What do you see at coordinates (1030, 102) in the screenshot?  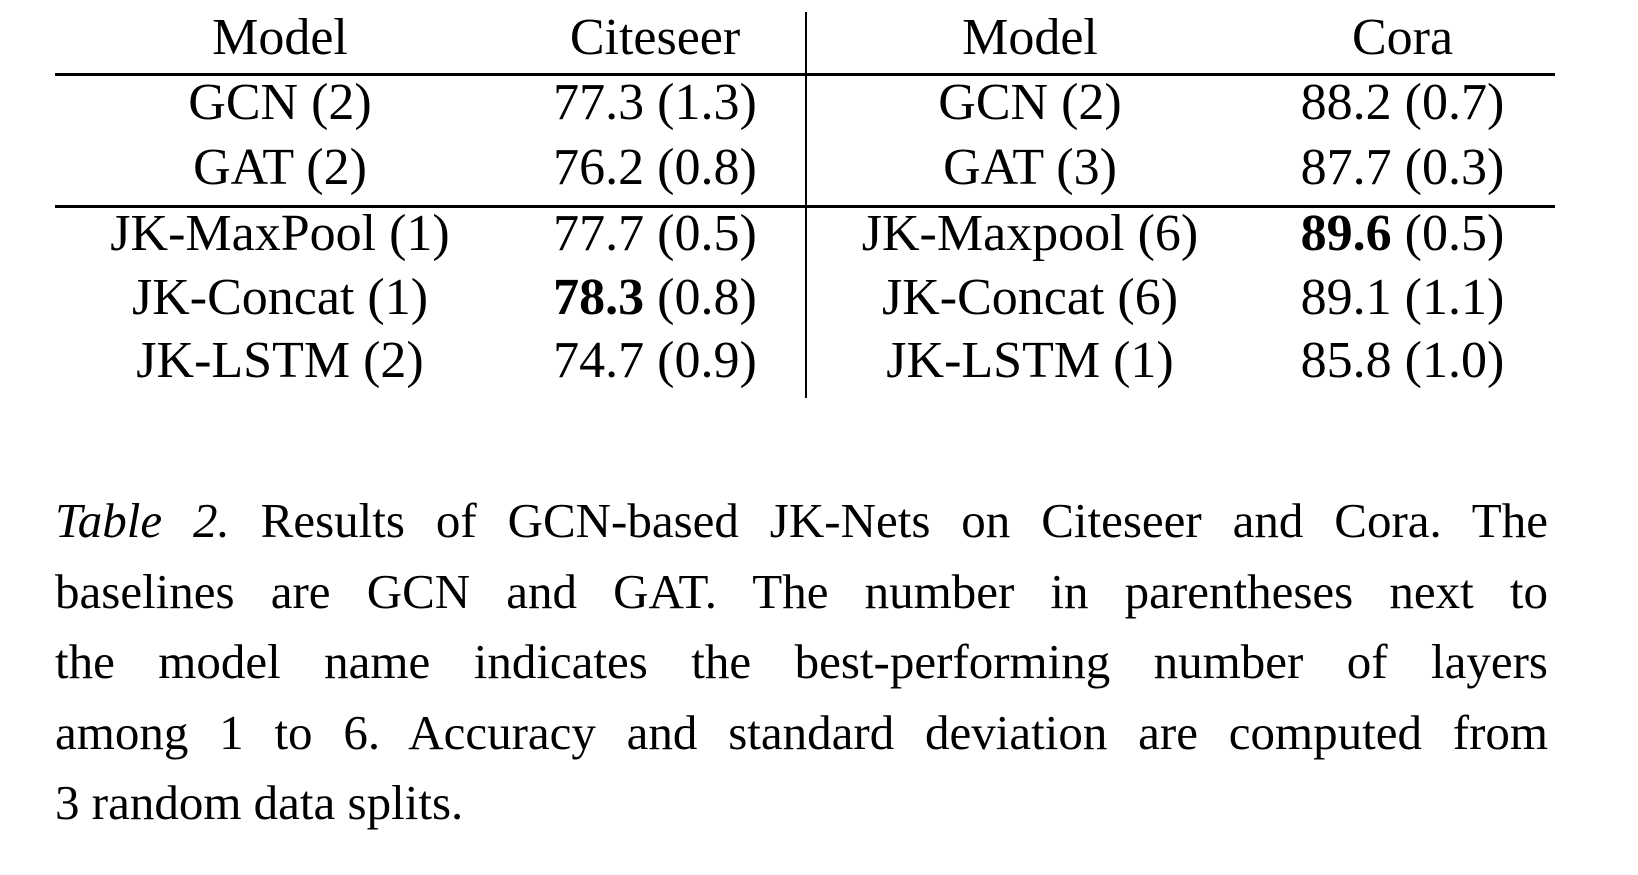 I see `row-model-right: GCN (2)` at bounding box center [1030, 102].